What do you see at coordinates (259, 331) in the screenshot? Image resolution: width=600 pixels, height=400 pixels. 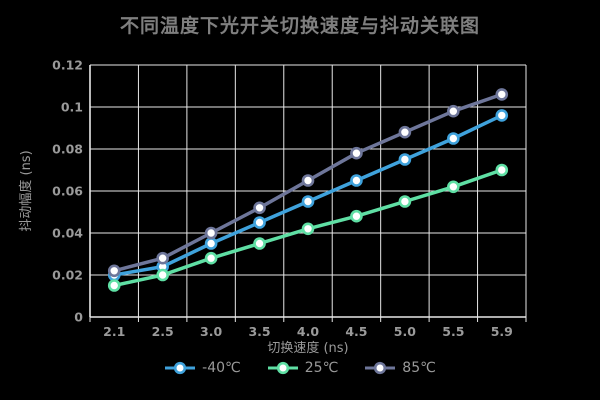 I see `x-tick-label: 3.5` at bounding box center [259, 331].